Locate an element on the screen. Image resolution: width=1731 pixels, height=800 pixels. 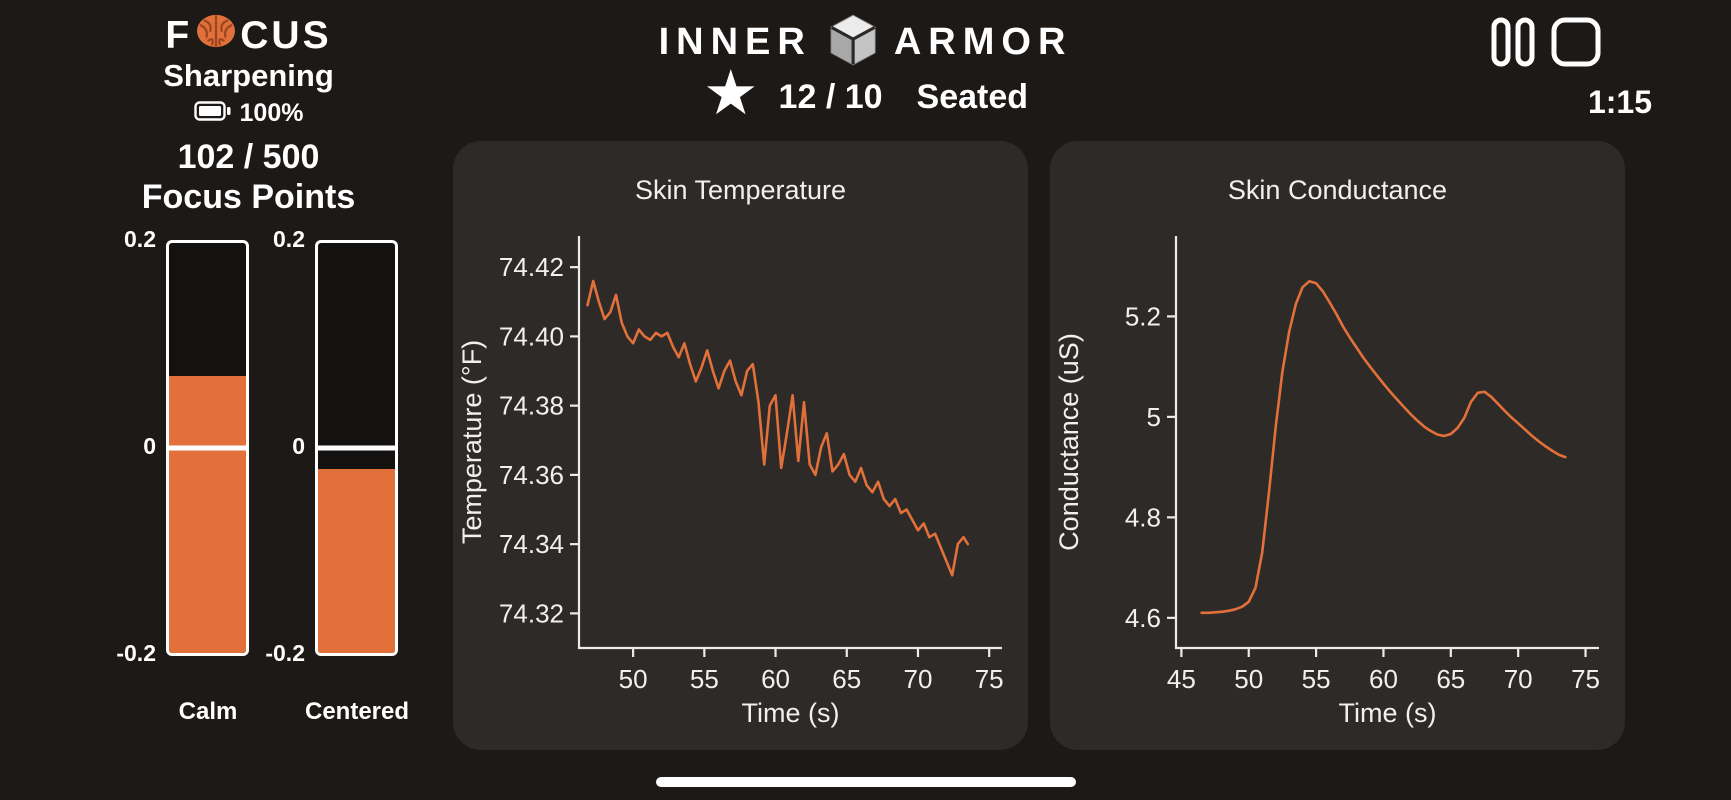
svg-text: 74.32 is located at coordinates (531, 613).